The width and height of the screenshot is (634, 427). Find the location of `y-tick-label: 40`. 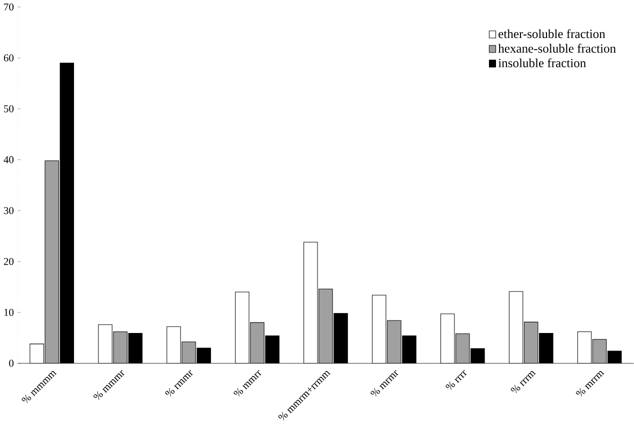

y-tick-label: 40 is located at coordinates (9, 160).